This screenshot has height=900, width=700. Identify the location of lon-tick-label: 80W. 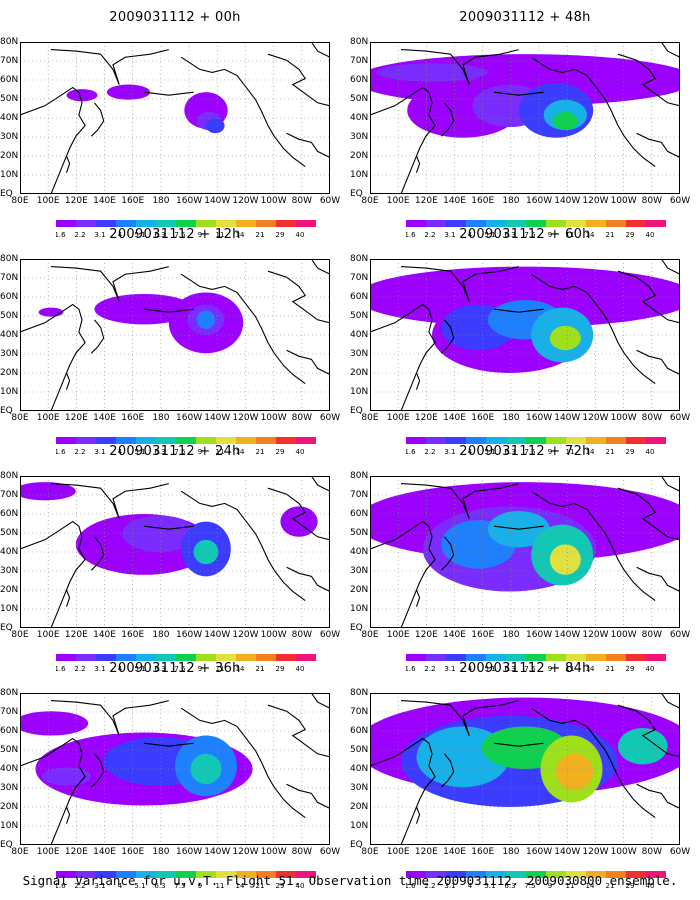
(651, 852).